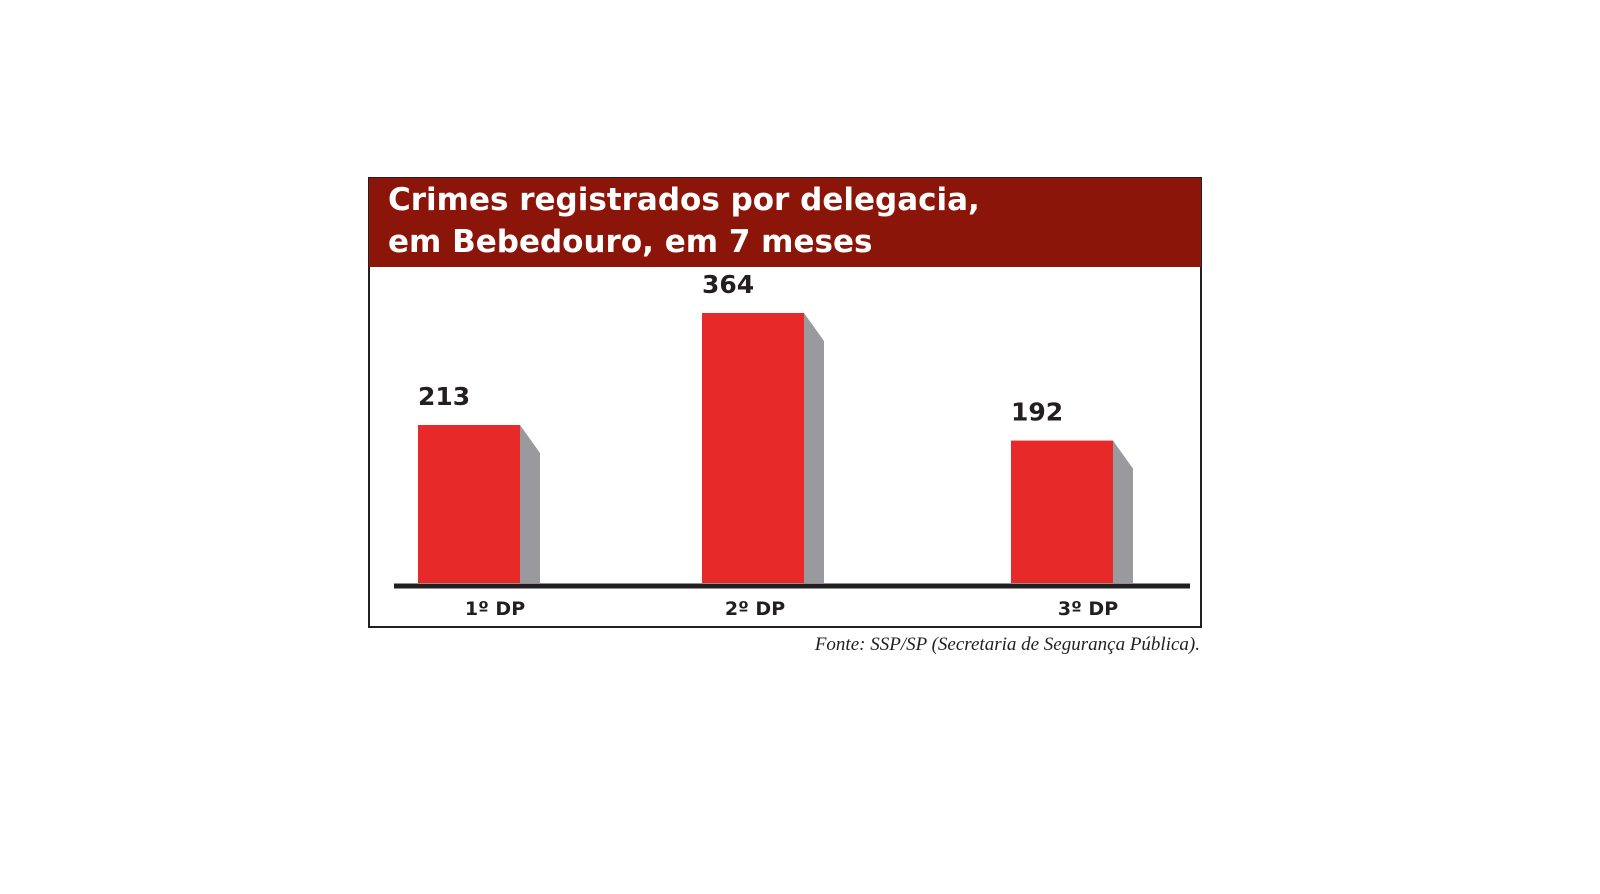 This screenshot has width=1600, height=894. What do you see at coordinates (684, 200) in the screenshot?
I see `chart-title: Crimes registrados por delegacia,` at bounding box center [684, 200].